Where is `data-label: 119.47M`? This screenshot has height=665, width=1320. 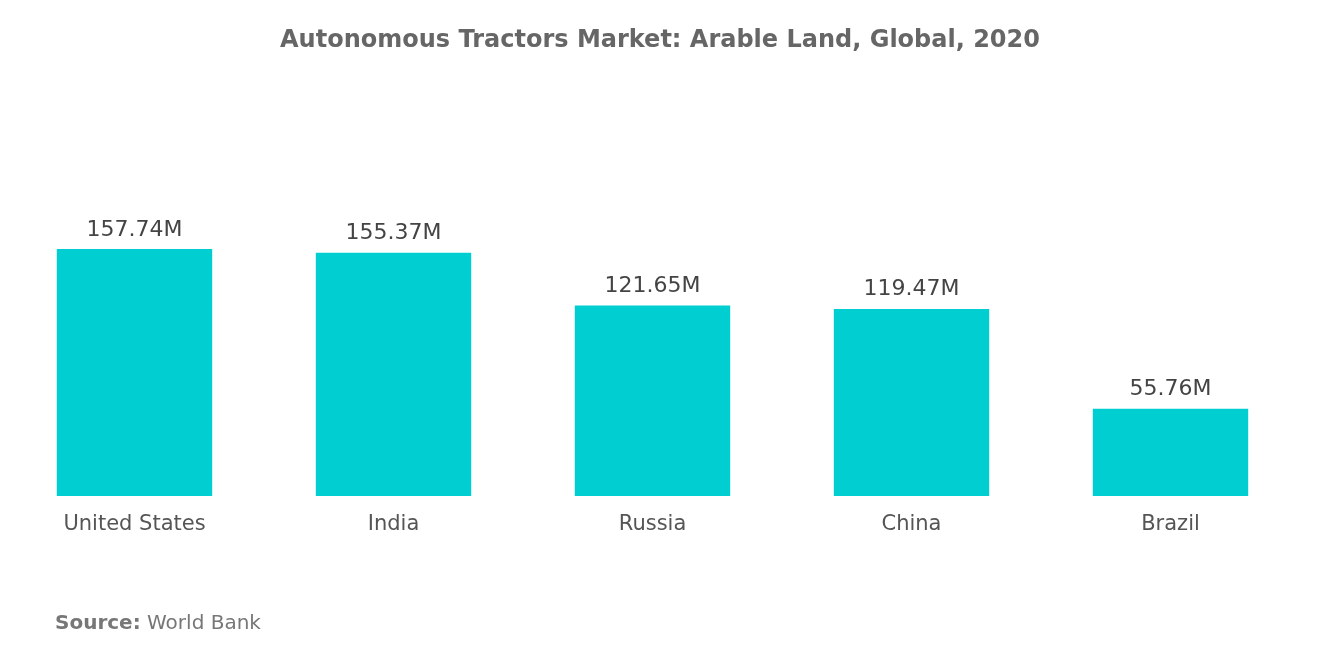 data-label: 119.47M is located at coordinates (911, 288).